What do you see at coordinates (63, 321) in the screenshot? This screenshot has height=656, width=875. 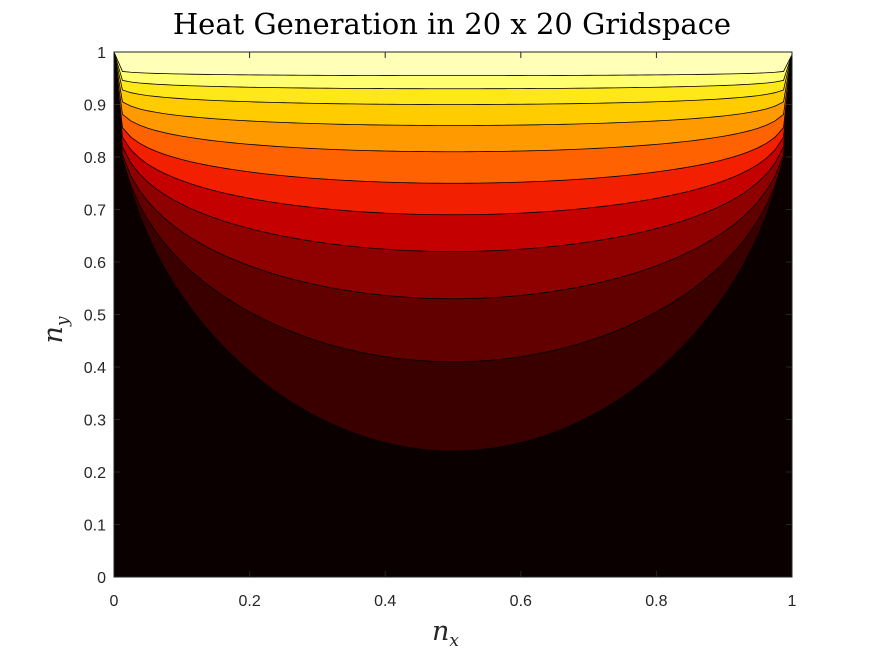 I see `y-axis-label-sub: y` at bounding box center [63, 321].